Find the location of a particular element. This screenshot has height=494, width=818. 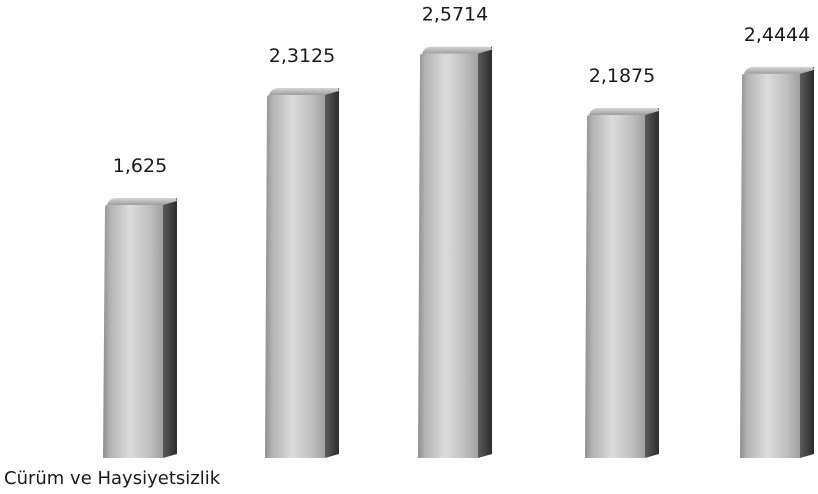

category-labels-layer: Cürüm ve Haysiyetsizlik is located at coordinates (112, 478).